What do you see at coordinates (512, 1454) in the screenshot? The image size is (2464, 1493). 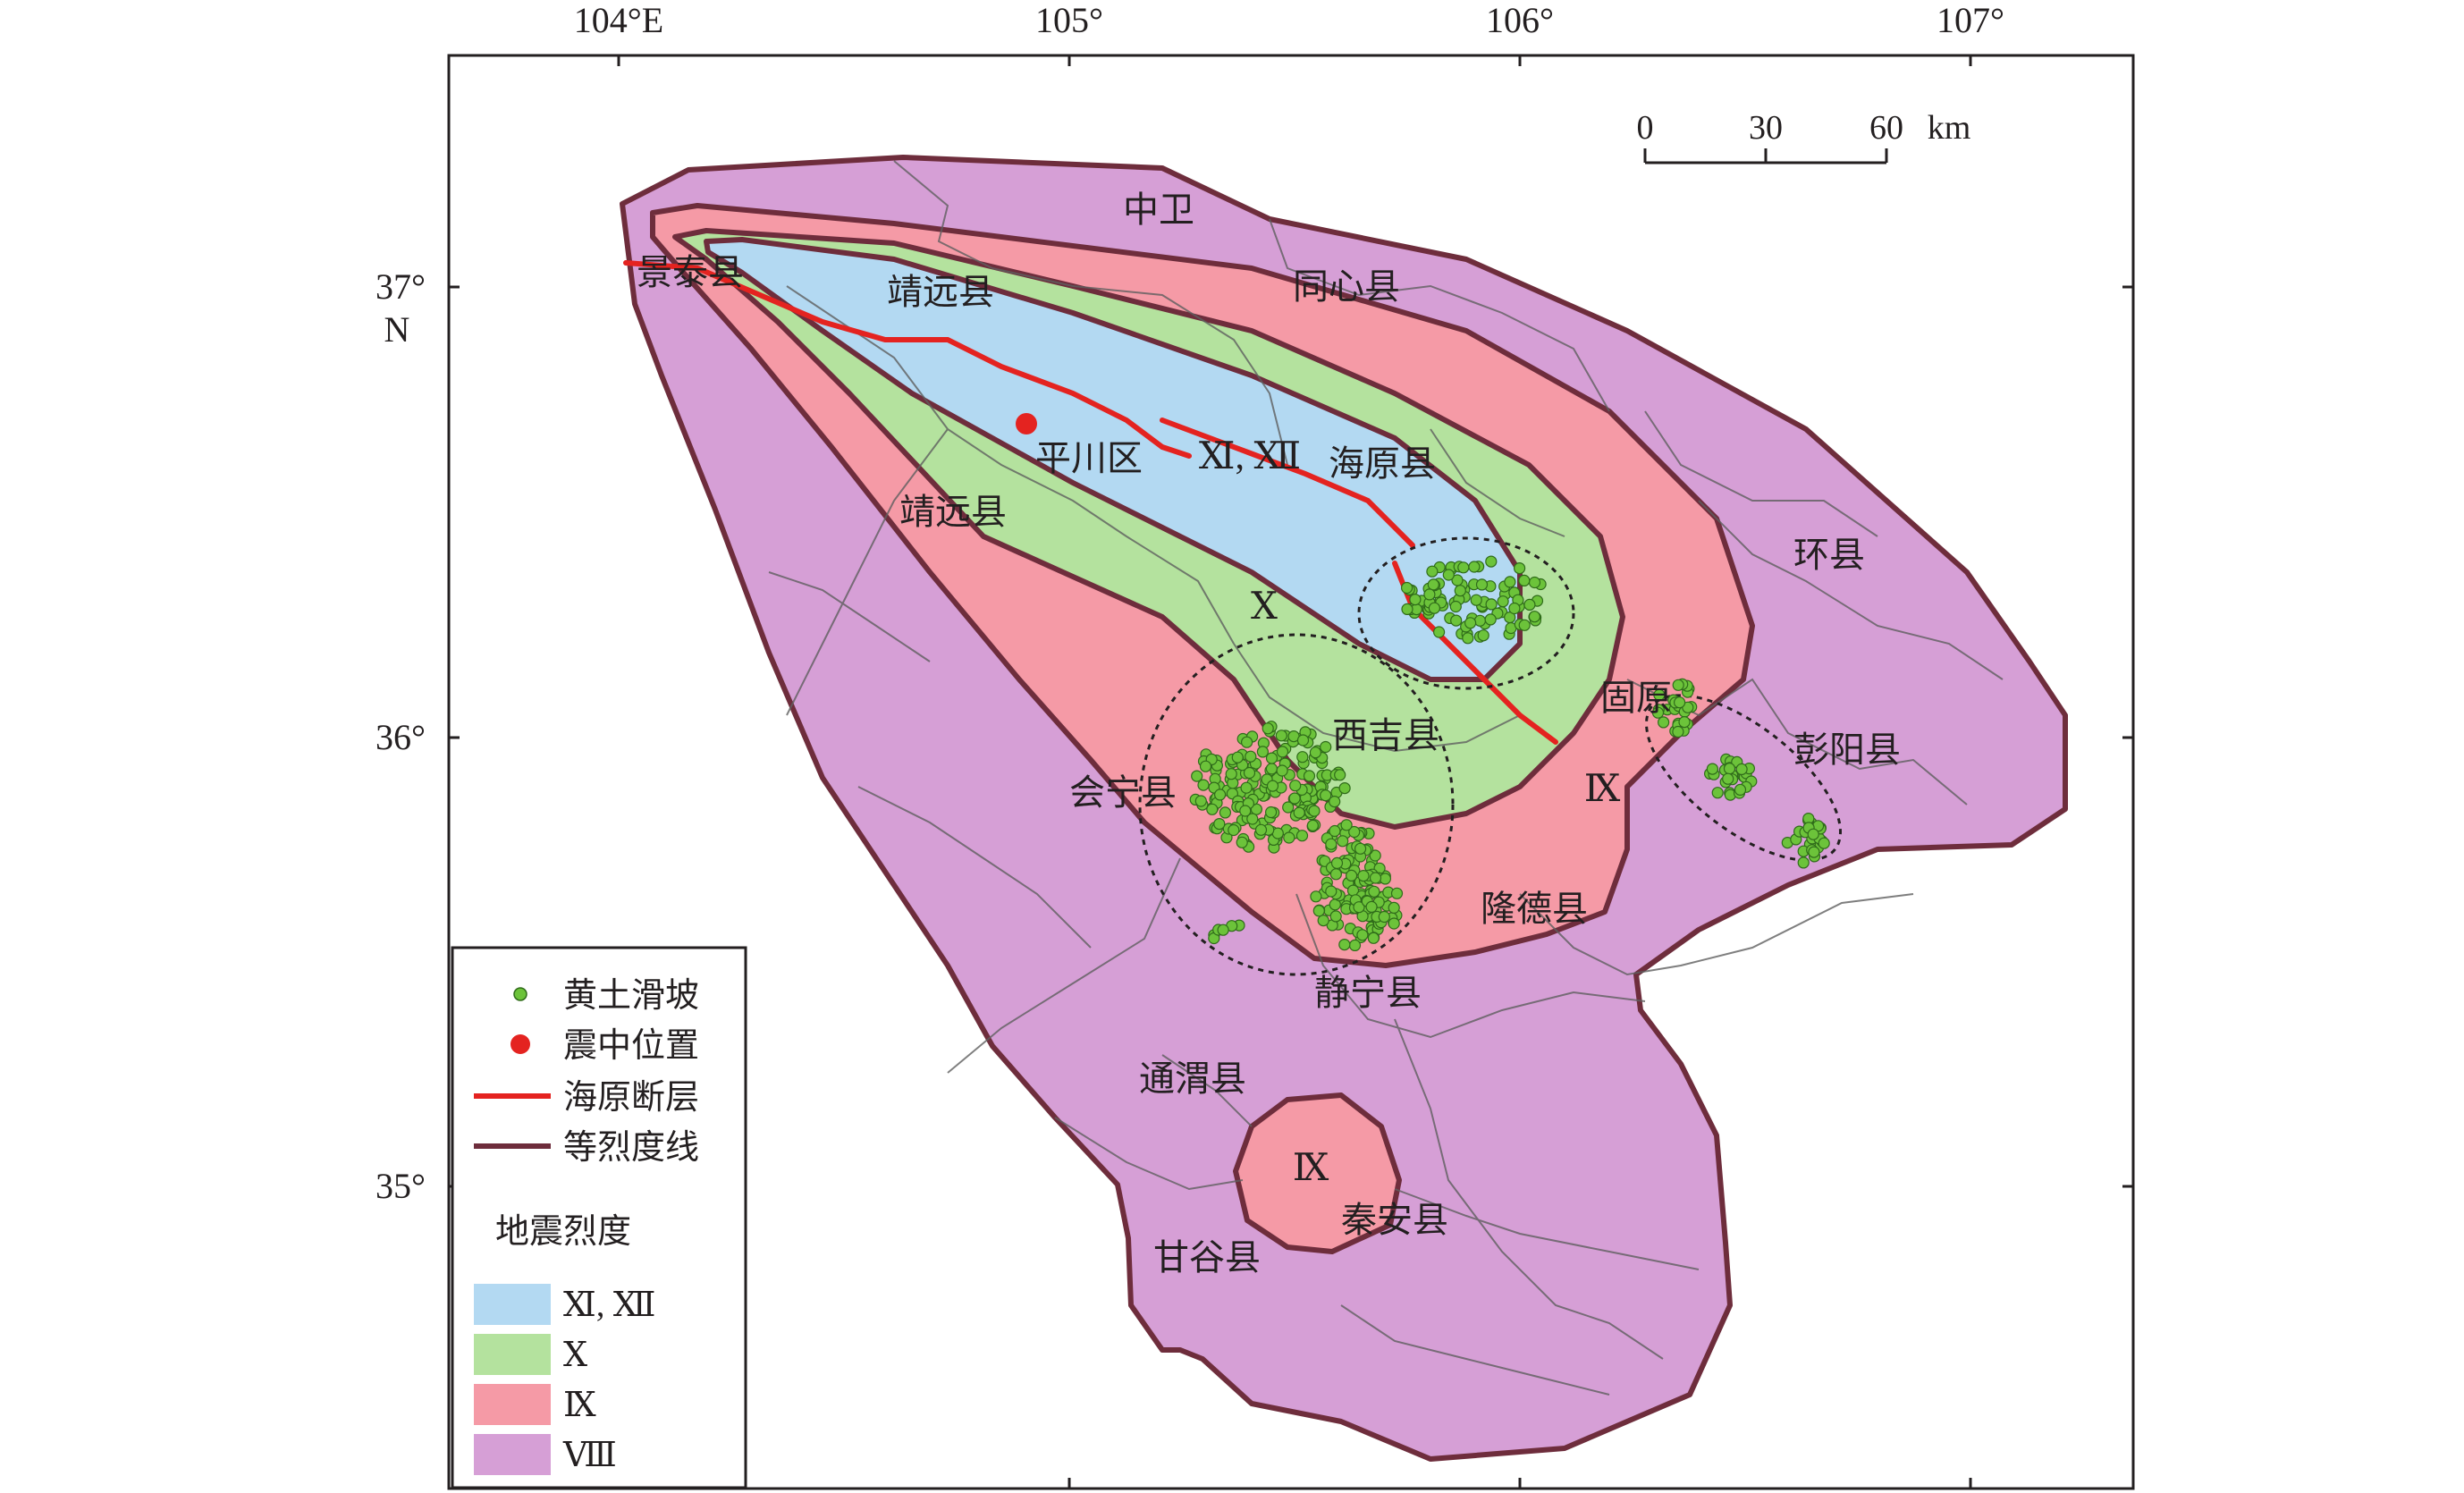 I see `legend-swatch-viii` at bounding box center [512, 1454].